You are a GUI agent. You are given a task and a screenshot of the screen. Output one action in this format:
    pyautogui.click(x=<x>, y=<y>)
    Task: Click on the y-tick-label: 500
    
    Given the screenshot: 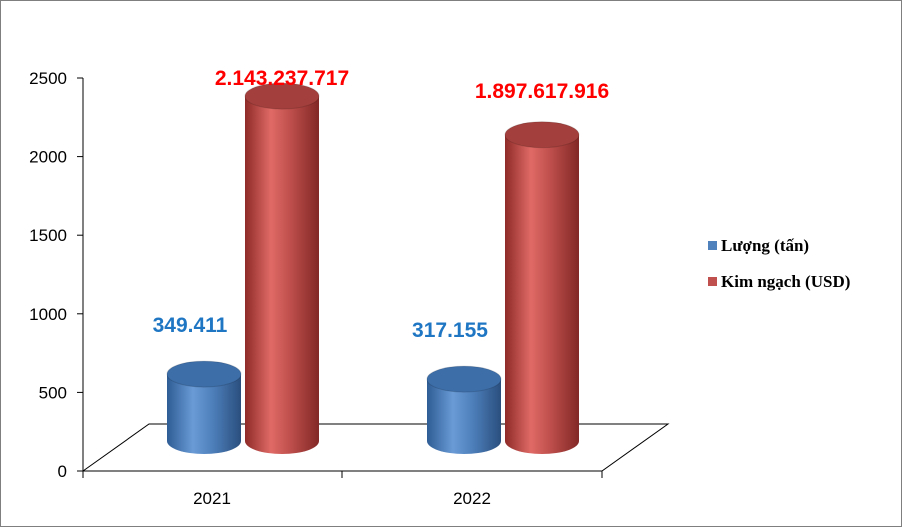 What is the action you would take?
    pyautogui.click(x=53, y=392)
    